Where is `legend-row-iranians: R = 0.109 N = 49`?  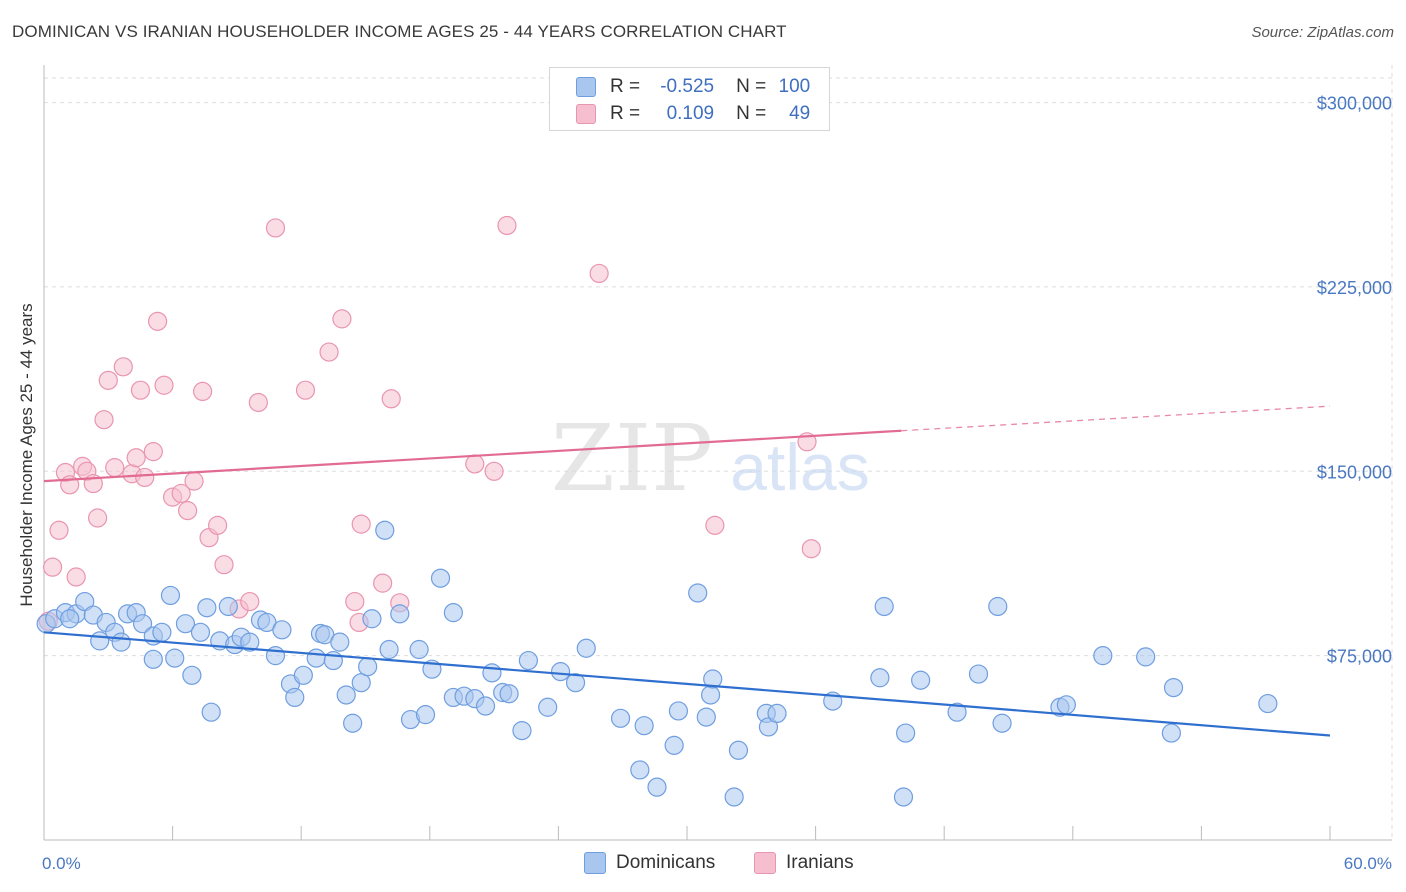
legend-row-iranians: R = 0.109 N = 49 is located at coordinates (693, 114).